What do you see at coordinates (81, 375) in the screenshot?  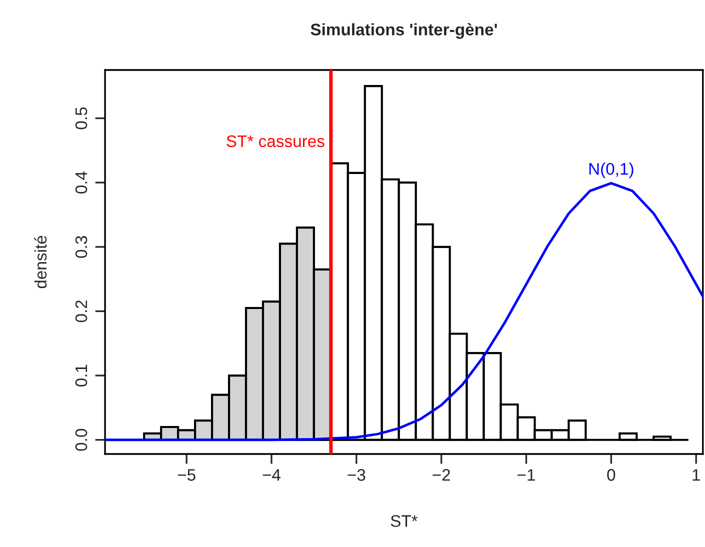 I see `y-tick-label: 0.1` at bounding box center [81, 375].